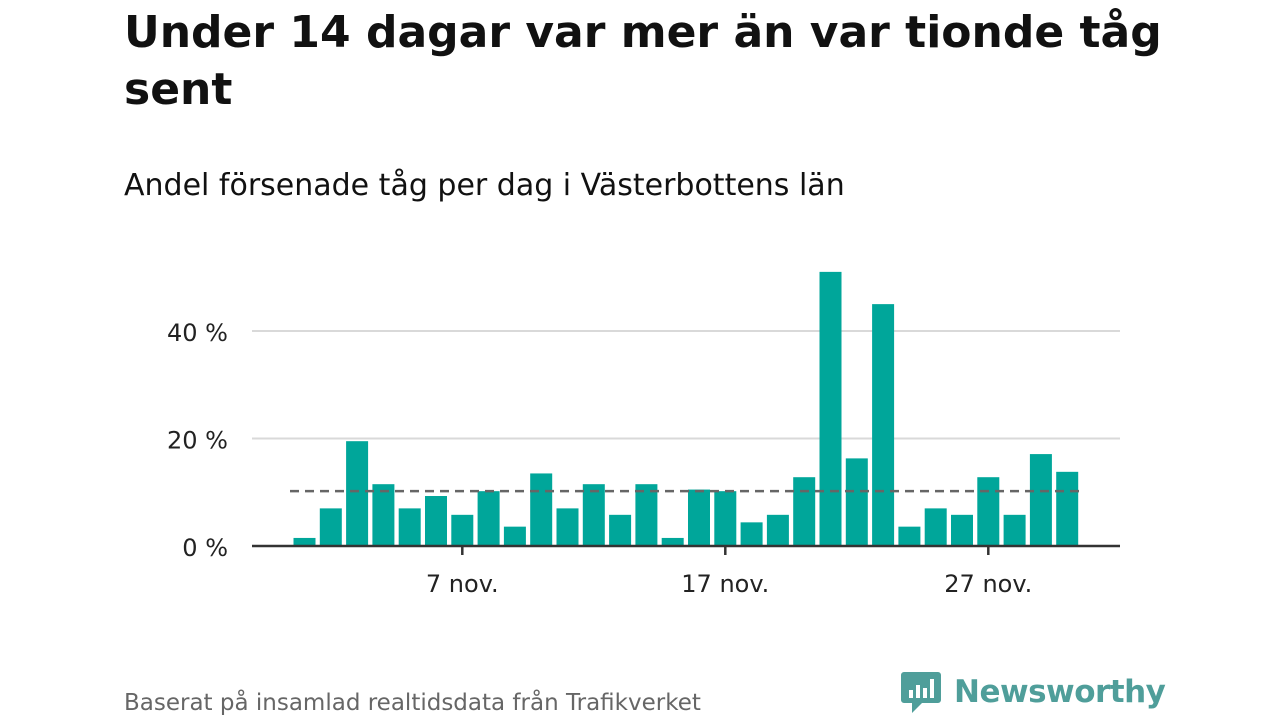  I want to click on y-tick-label: 0 %, so click(205, 548).